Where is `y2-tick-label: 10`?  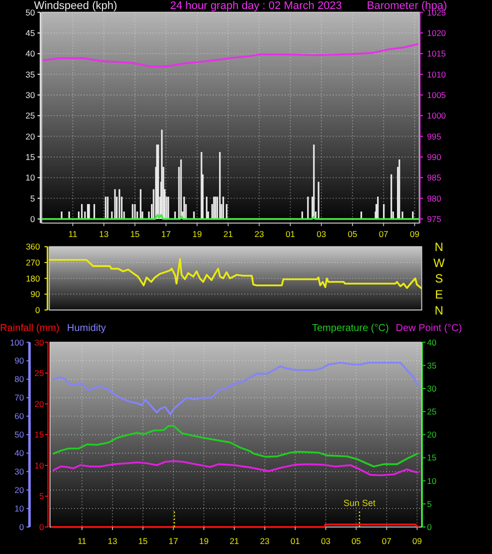 y2-tick-label: 10 is located at coordinates (432, 481).